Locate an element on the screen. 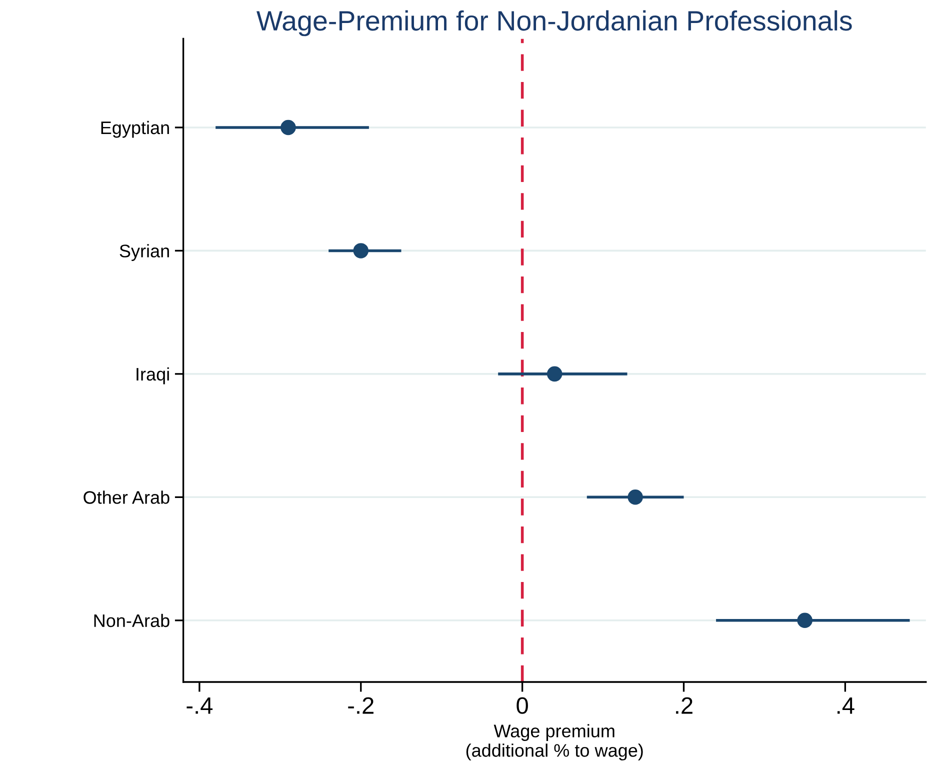  x-tick-label: -.4 is located at coordinates (199, 705).